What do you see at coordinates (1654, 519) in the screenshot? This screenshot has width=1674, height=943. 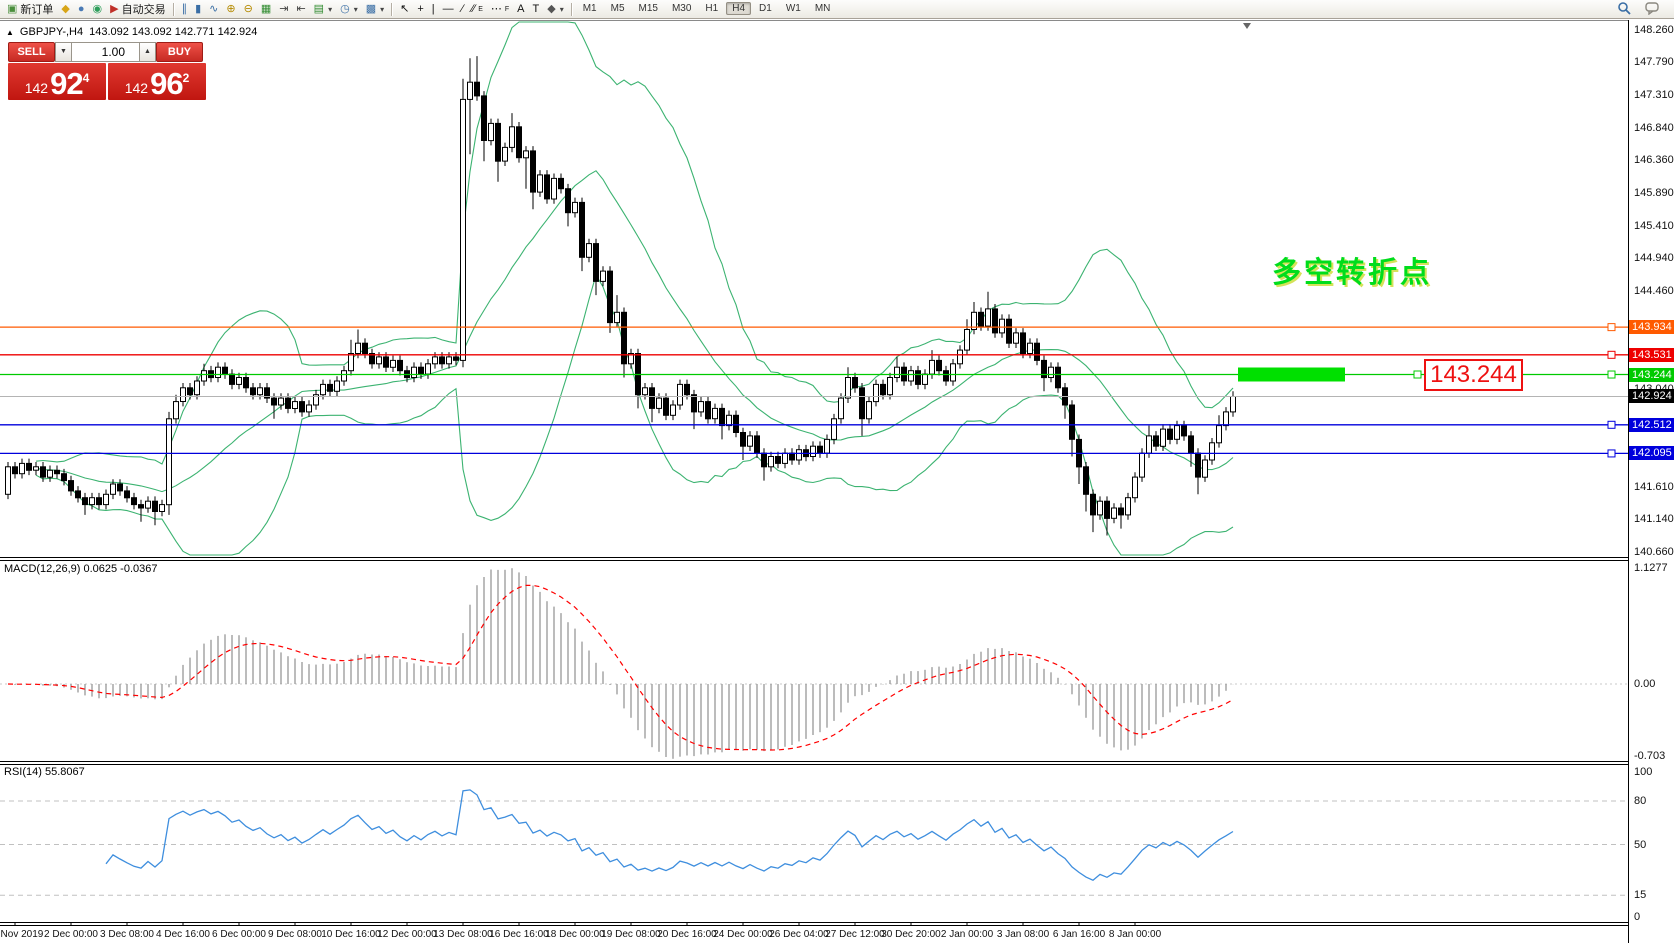 I see `price-tick-label: 141.140` at bounding box center [1654, 519].